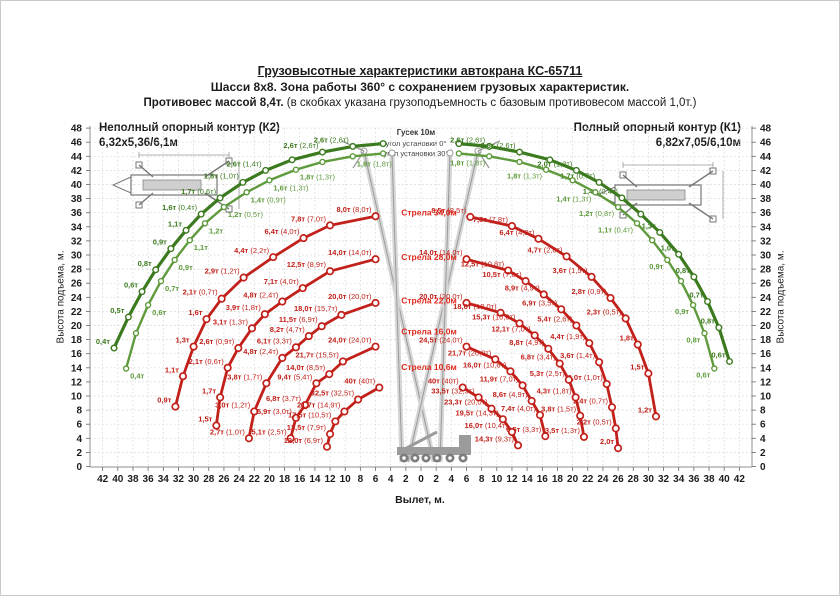 The image size is (840, 596). What do you see at coordinates (523, 287) in the screenshot?
I see `load-label: 8,9т (4,9т)` at bounding box center [523, 287].